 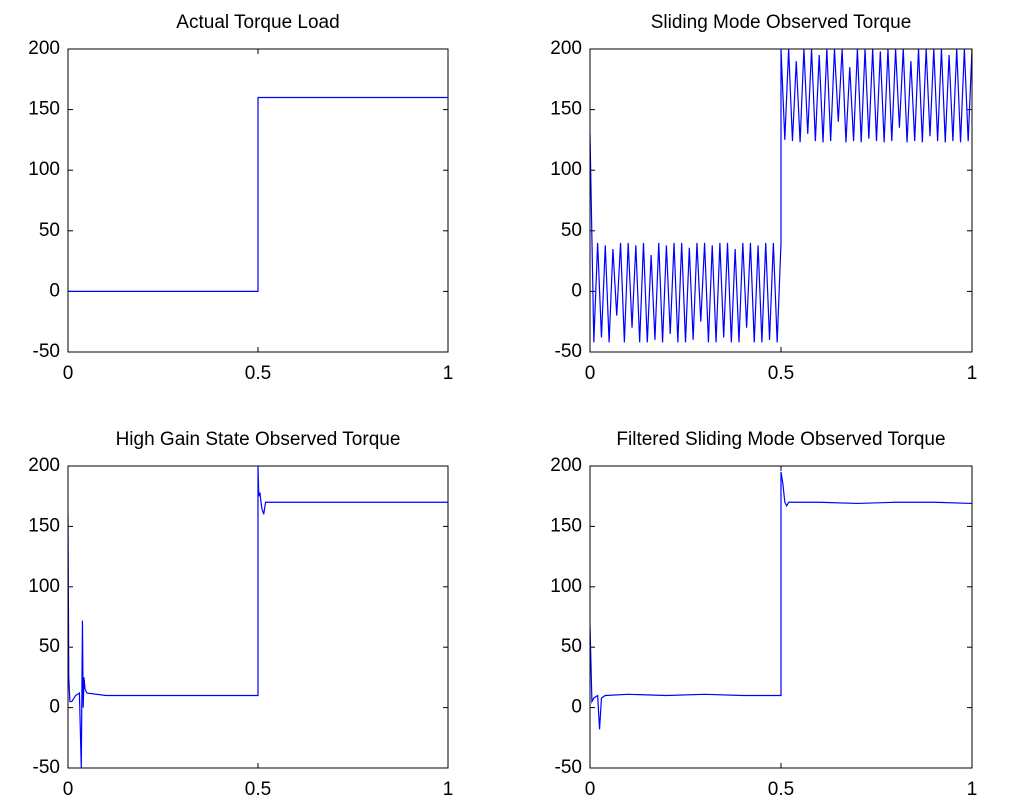 I want to click on subplot-title: Sliding Mode Observed Torque, so click(x=781, y=22).